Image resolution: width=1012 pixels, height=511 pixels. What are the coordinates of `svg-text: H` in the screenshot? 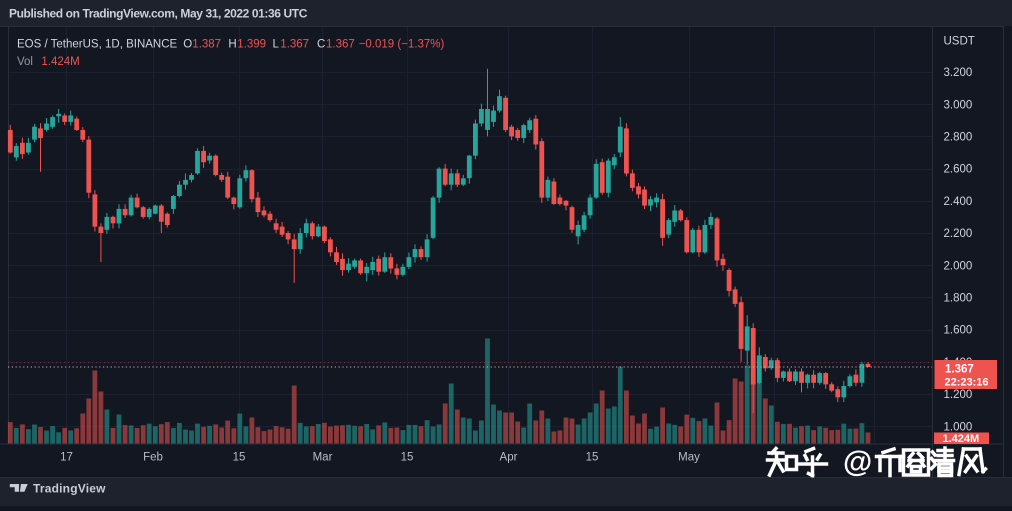 It's located at (232, 45).